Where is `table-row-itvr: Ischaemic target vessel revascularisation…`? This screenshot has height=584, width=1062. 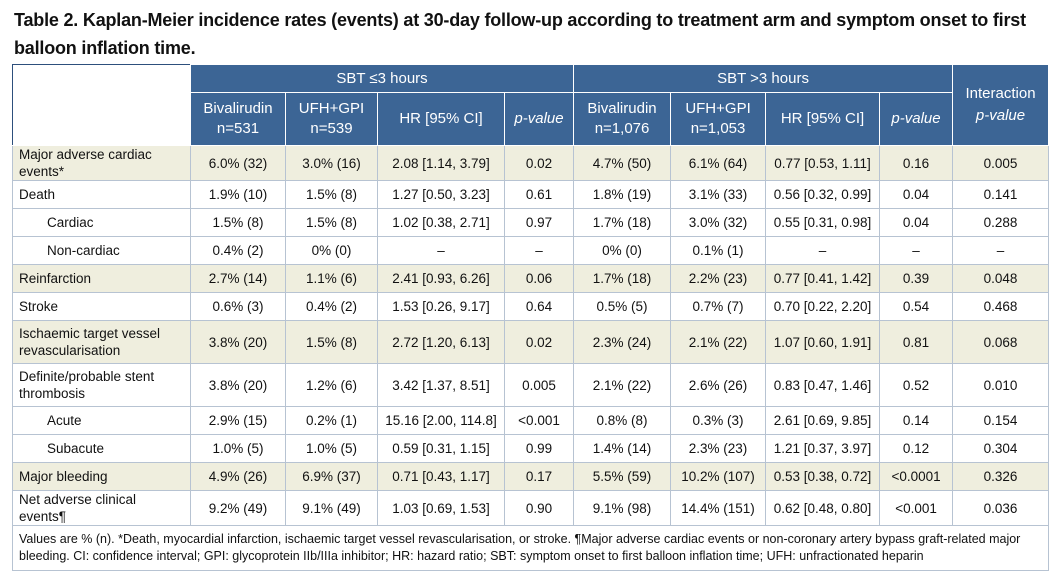 table-row-itvr: Ischaemic target vessel revascularisation… is located at coordinates (531, 342).